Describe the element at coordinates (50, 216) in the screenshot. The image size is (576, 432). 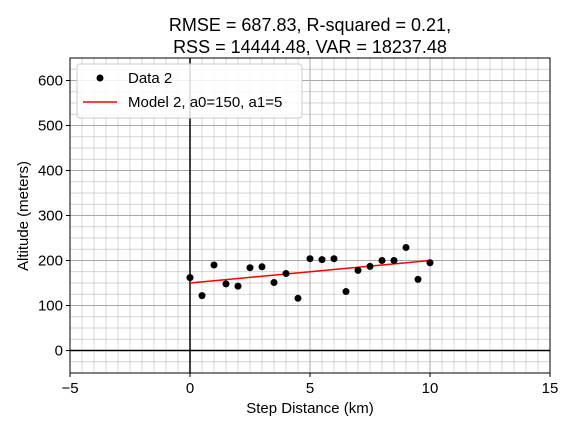
I see `y-tick-label: 300` at that location.